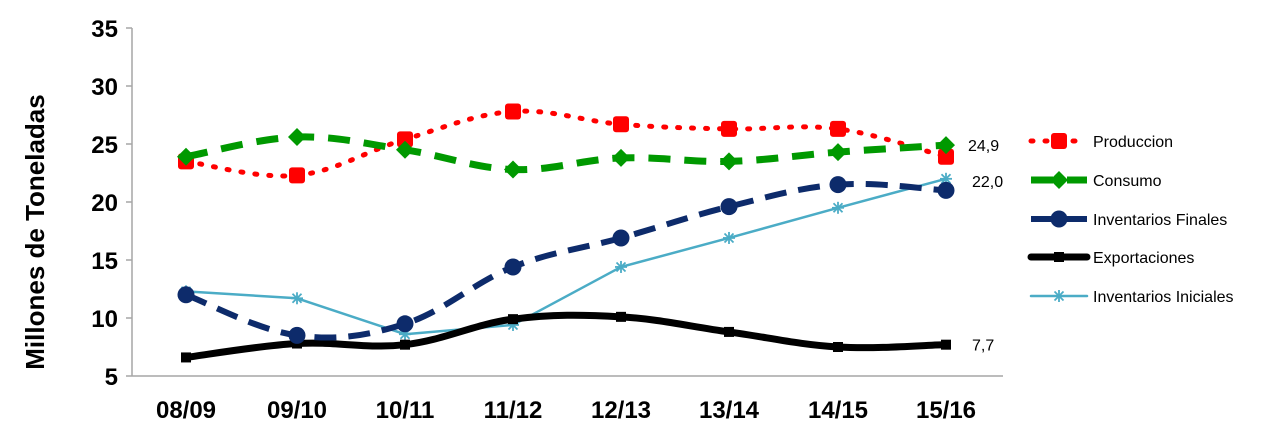 The height and width of the screenshot is (426, 1266). What do you see at coordinates (1163, 297) in the screenshot?
I see `legend-label: Inventarios Iniciales` at bounding box center [1163, 297].